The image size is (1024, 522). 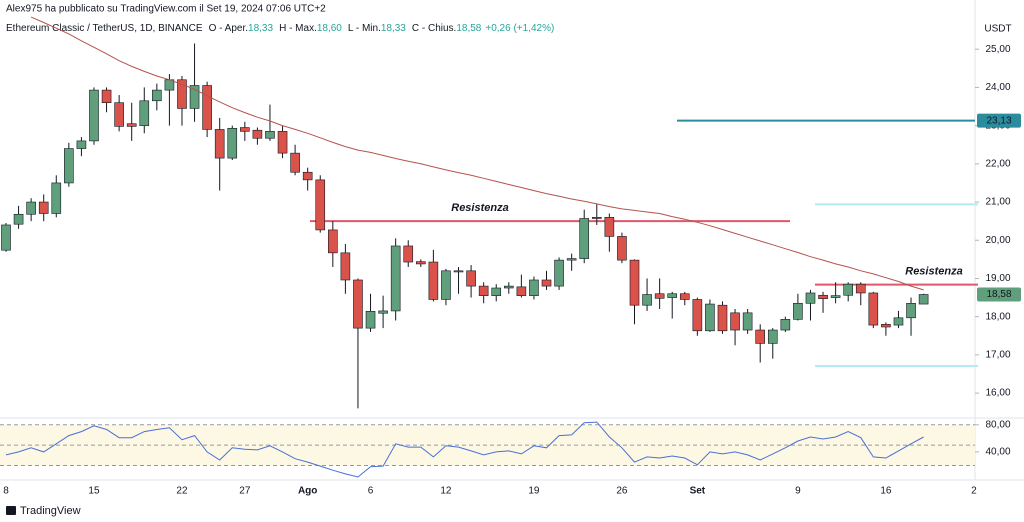 I want to click on x-tick-label: 12, so click(x=446, y=491).